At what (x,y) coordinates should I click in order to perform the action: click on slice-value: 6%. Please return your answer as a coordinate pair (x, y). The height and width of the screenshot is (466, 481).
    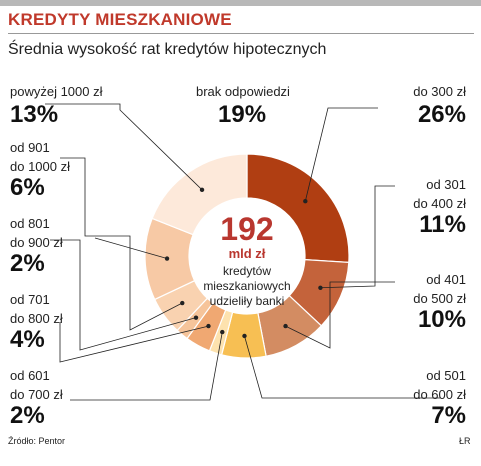
    Looking at the image, I should click on (27, 187).